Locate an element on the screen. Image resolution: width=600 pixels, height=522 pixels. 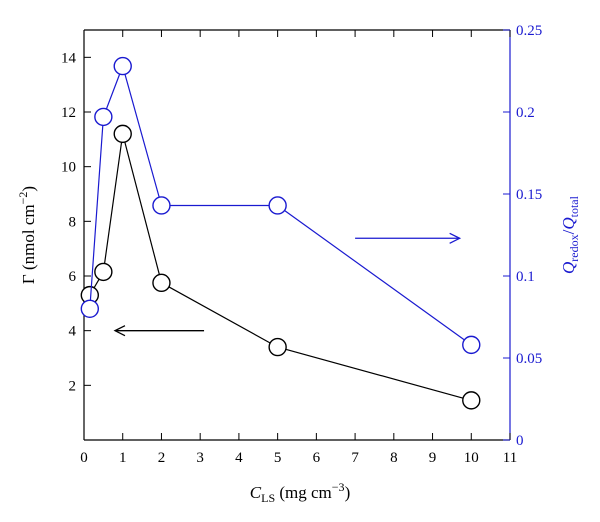
y-axis-right-label: Qredox/Qtotal is located at coordinates (570, 234).